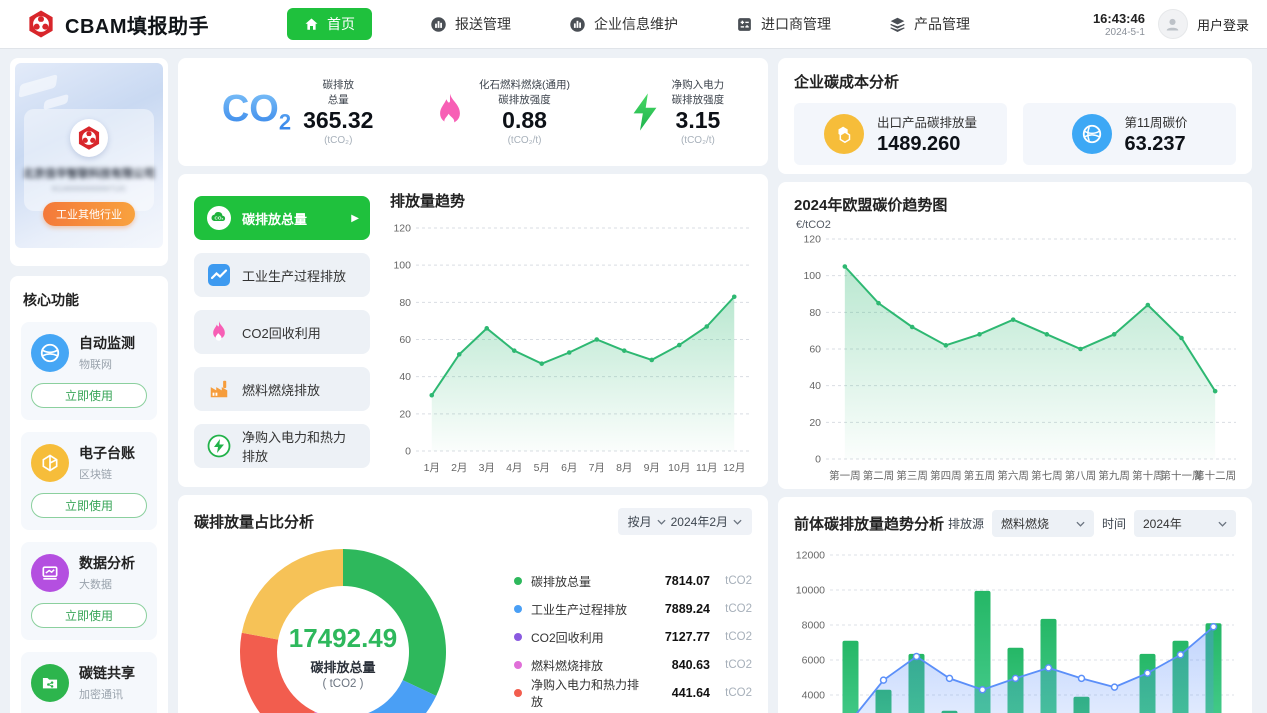 The width and height of the screenshot is (1267, 713). I want to click on nav-item-products: 产品管理, so click(929, 24).